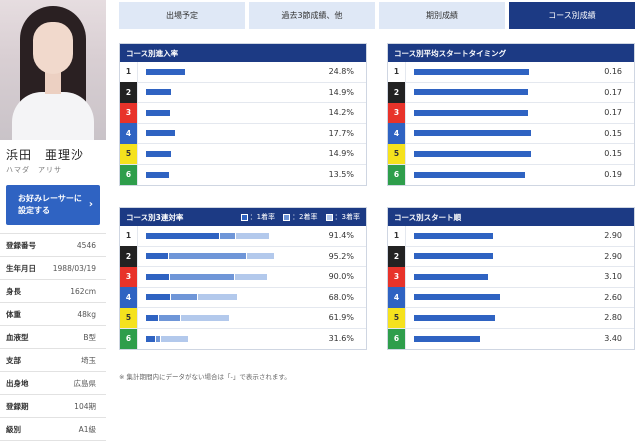  I want to click on table-row: 6 0.19, so click(511, 174).